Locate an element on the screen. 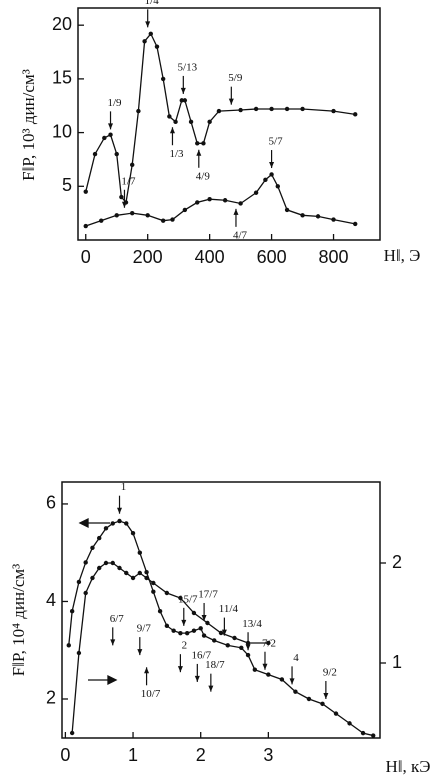 This screenshot has width=440, height=781. y-tick-label: 4 is located at coordinates (51, 600).